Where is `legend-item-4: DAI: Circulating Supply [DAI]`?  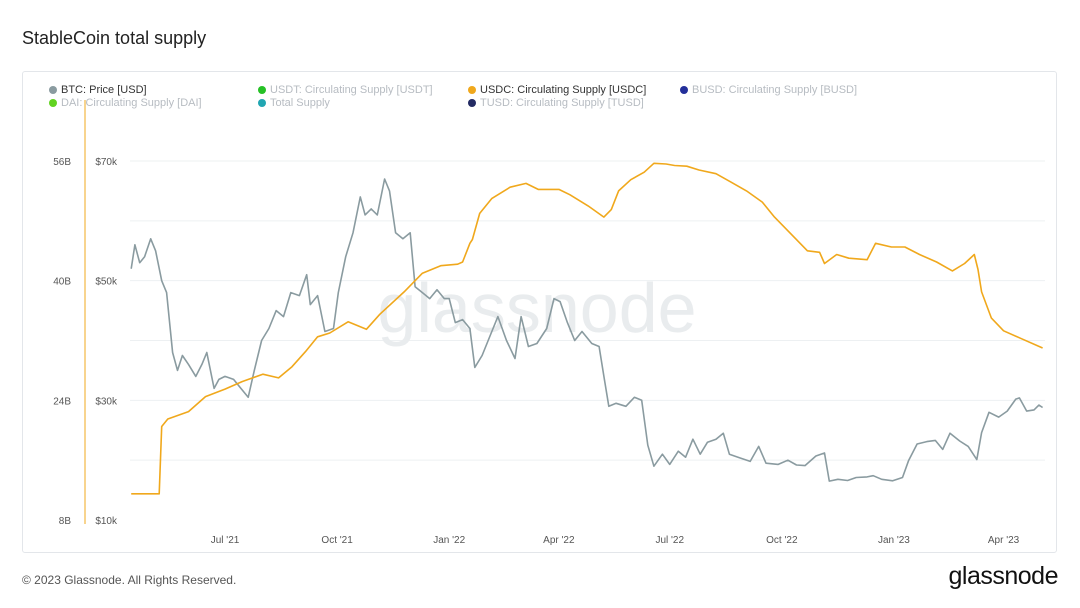
legend-item-4: DAI: Circulating Supply [DAI] is located at coordinates (125, 103).